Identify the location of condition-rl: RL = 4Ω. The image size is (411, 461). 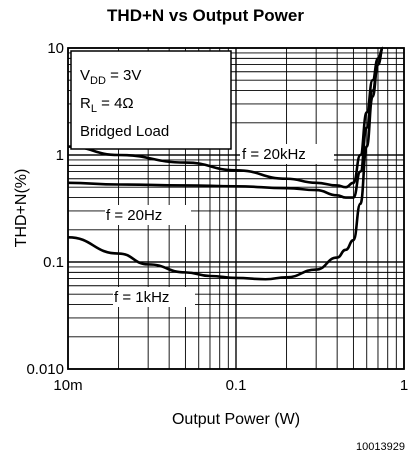
(107, 105).